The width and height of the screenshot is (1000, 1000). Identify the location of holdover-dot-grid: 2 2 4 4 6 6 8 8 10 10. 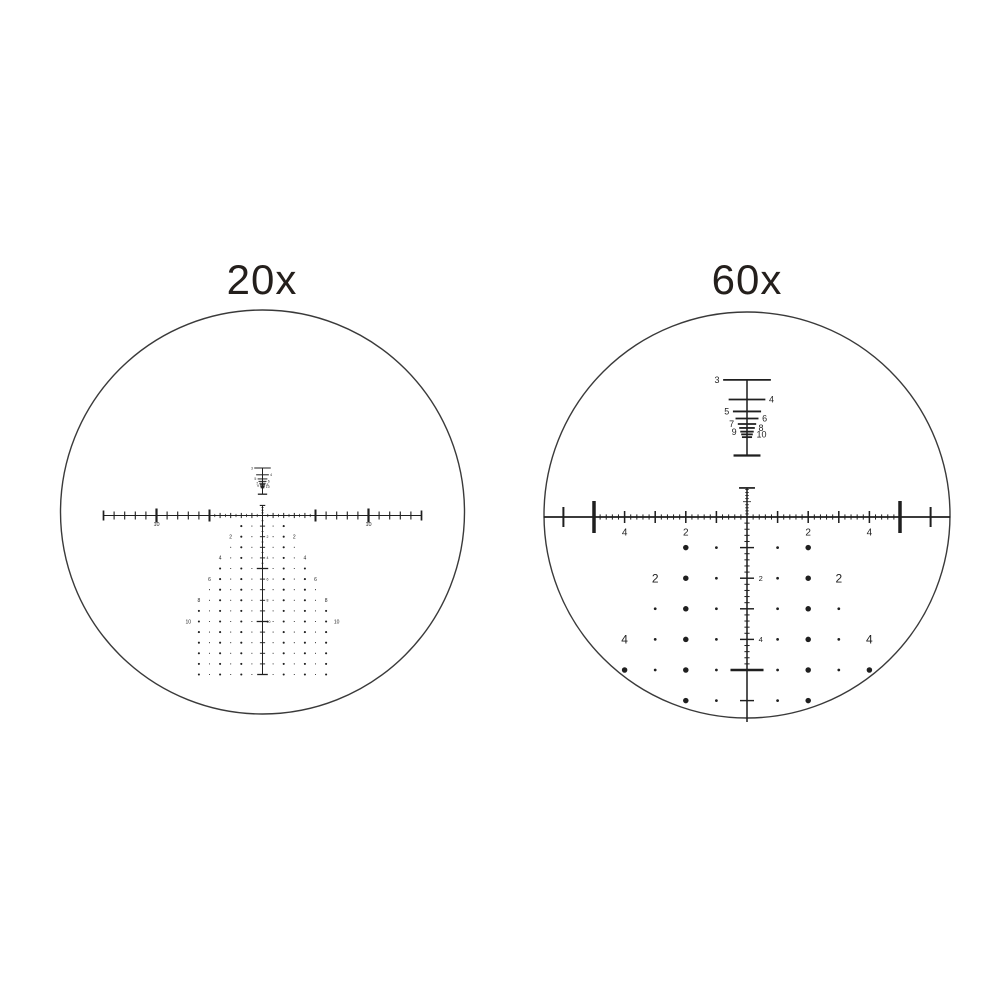
(263, 600).